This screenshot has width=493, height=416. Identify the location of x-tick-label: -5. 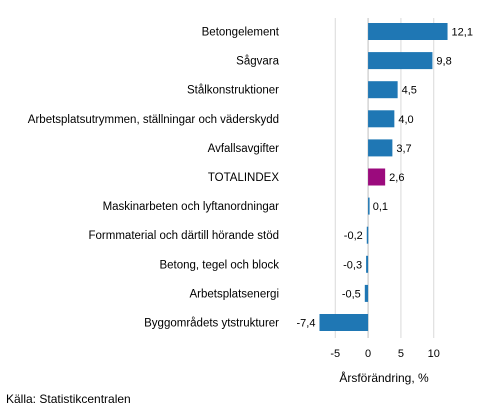
(335, 354).